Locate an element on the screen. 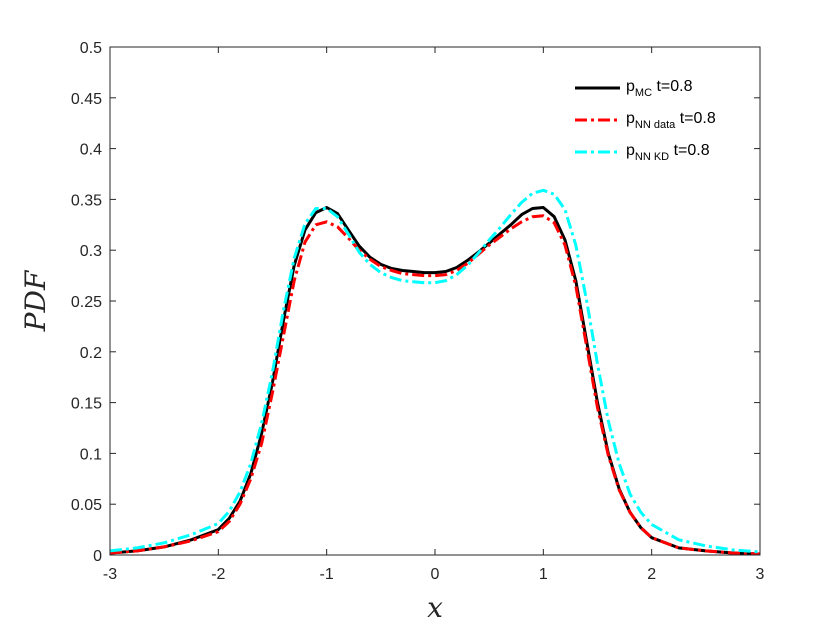 The image size is (840, 630). y-tick-label-1: 0.05 is located at coordinates (86, 505).